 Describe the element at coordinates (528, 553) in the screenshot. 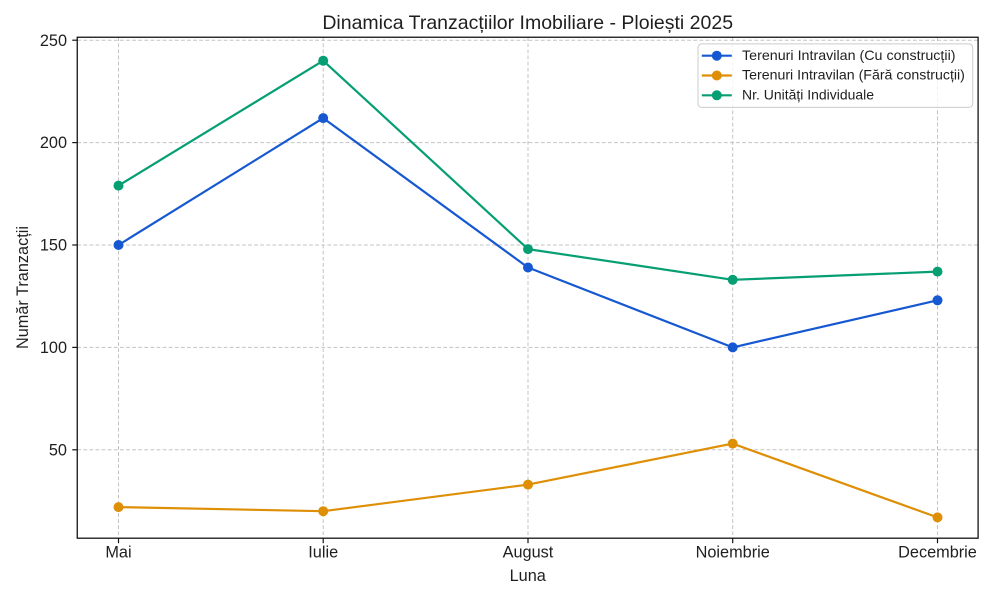

I see `svg-text: August` at that location.